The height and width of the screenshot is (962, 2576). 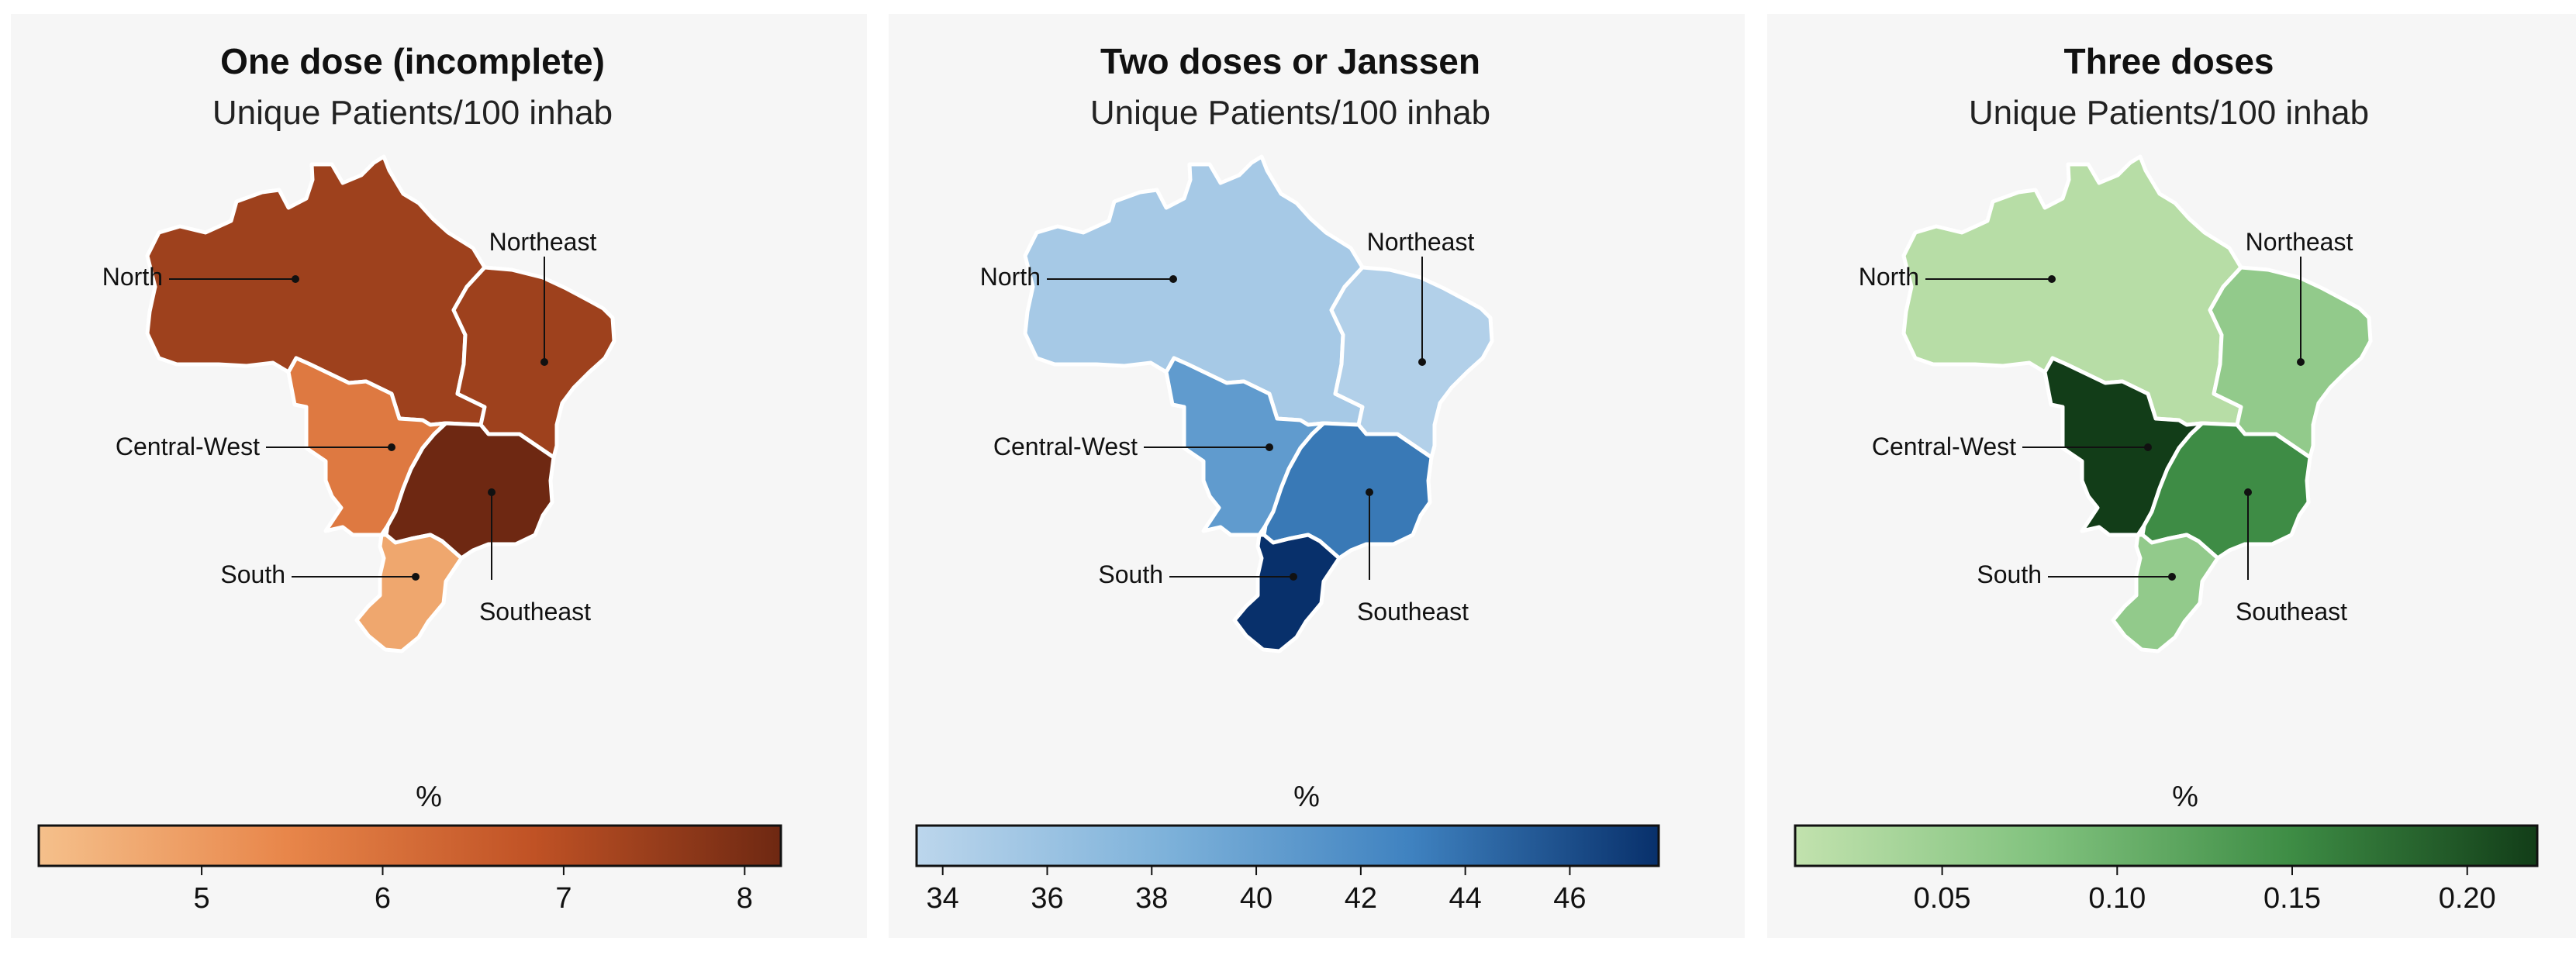 I want to click on colorbar-tick-label: 42, so click(x=1361, y=899).